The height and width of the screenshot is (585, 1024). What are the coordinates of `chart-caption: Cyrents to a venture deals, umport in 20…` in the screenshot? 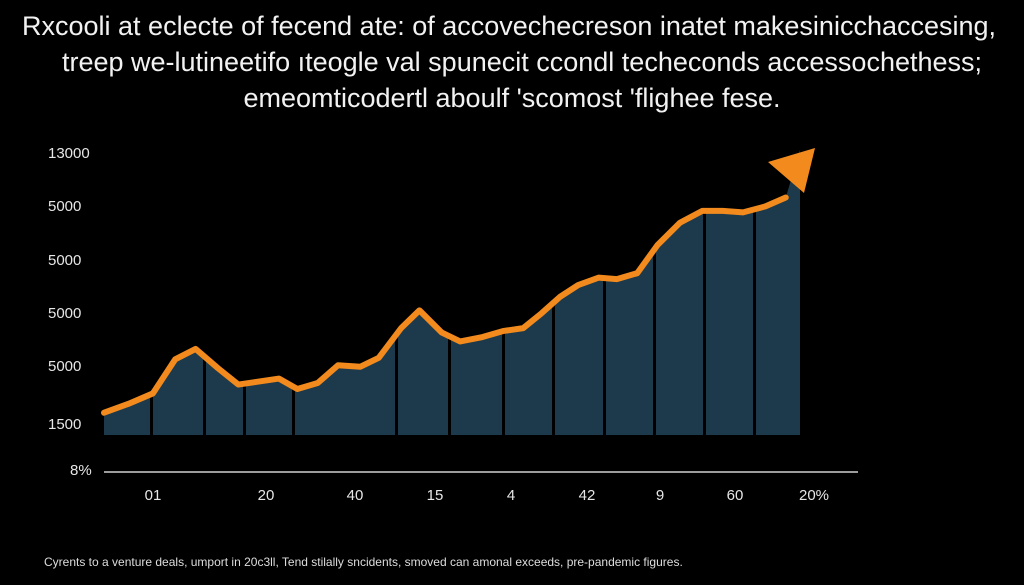 It's located at (363, 562).